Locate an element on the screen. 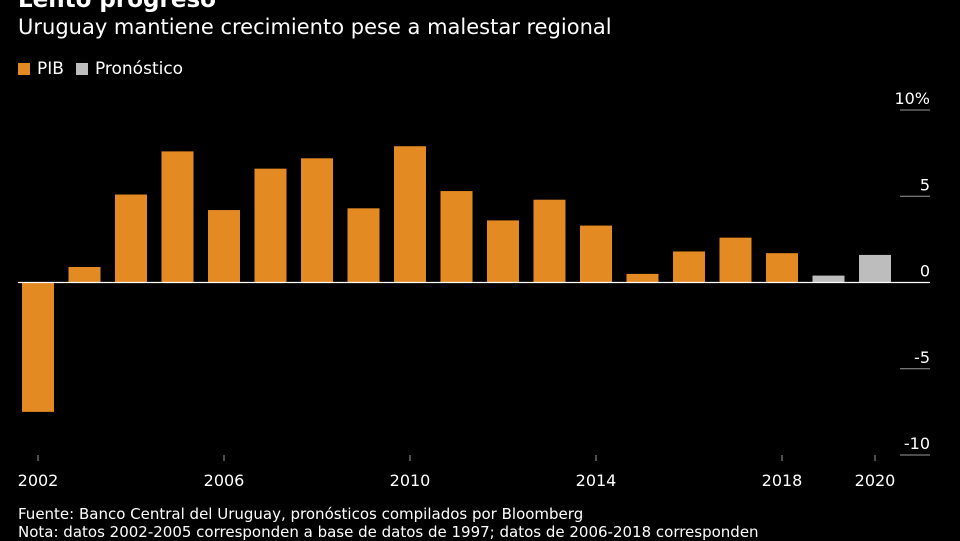 The image size is (960, 541). legend-swatch-forecast is located at coordinates (81, 69).